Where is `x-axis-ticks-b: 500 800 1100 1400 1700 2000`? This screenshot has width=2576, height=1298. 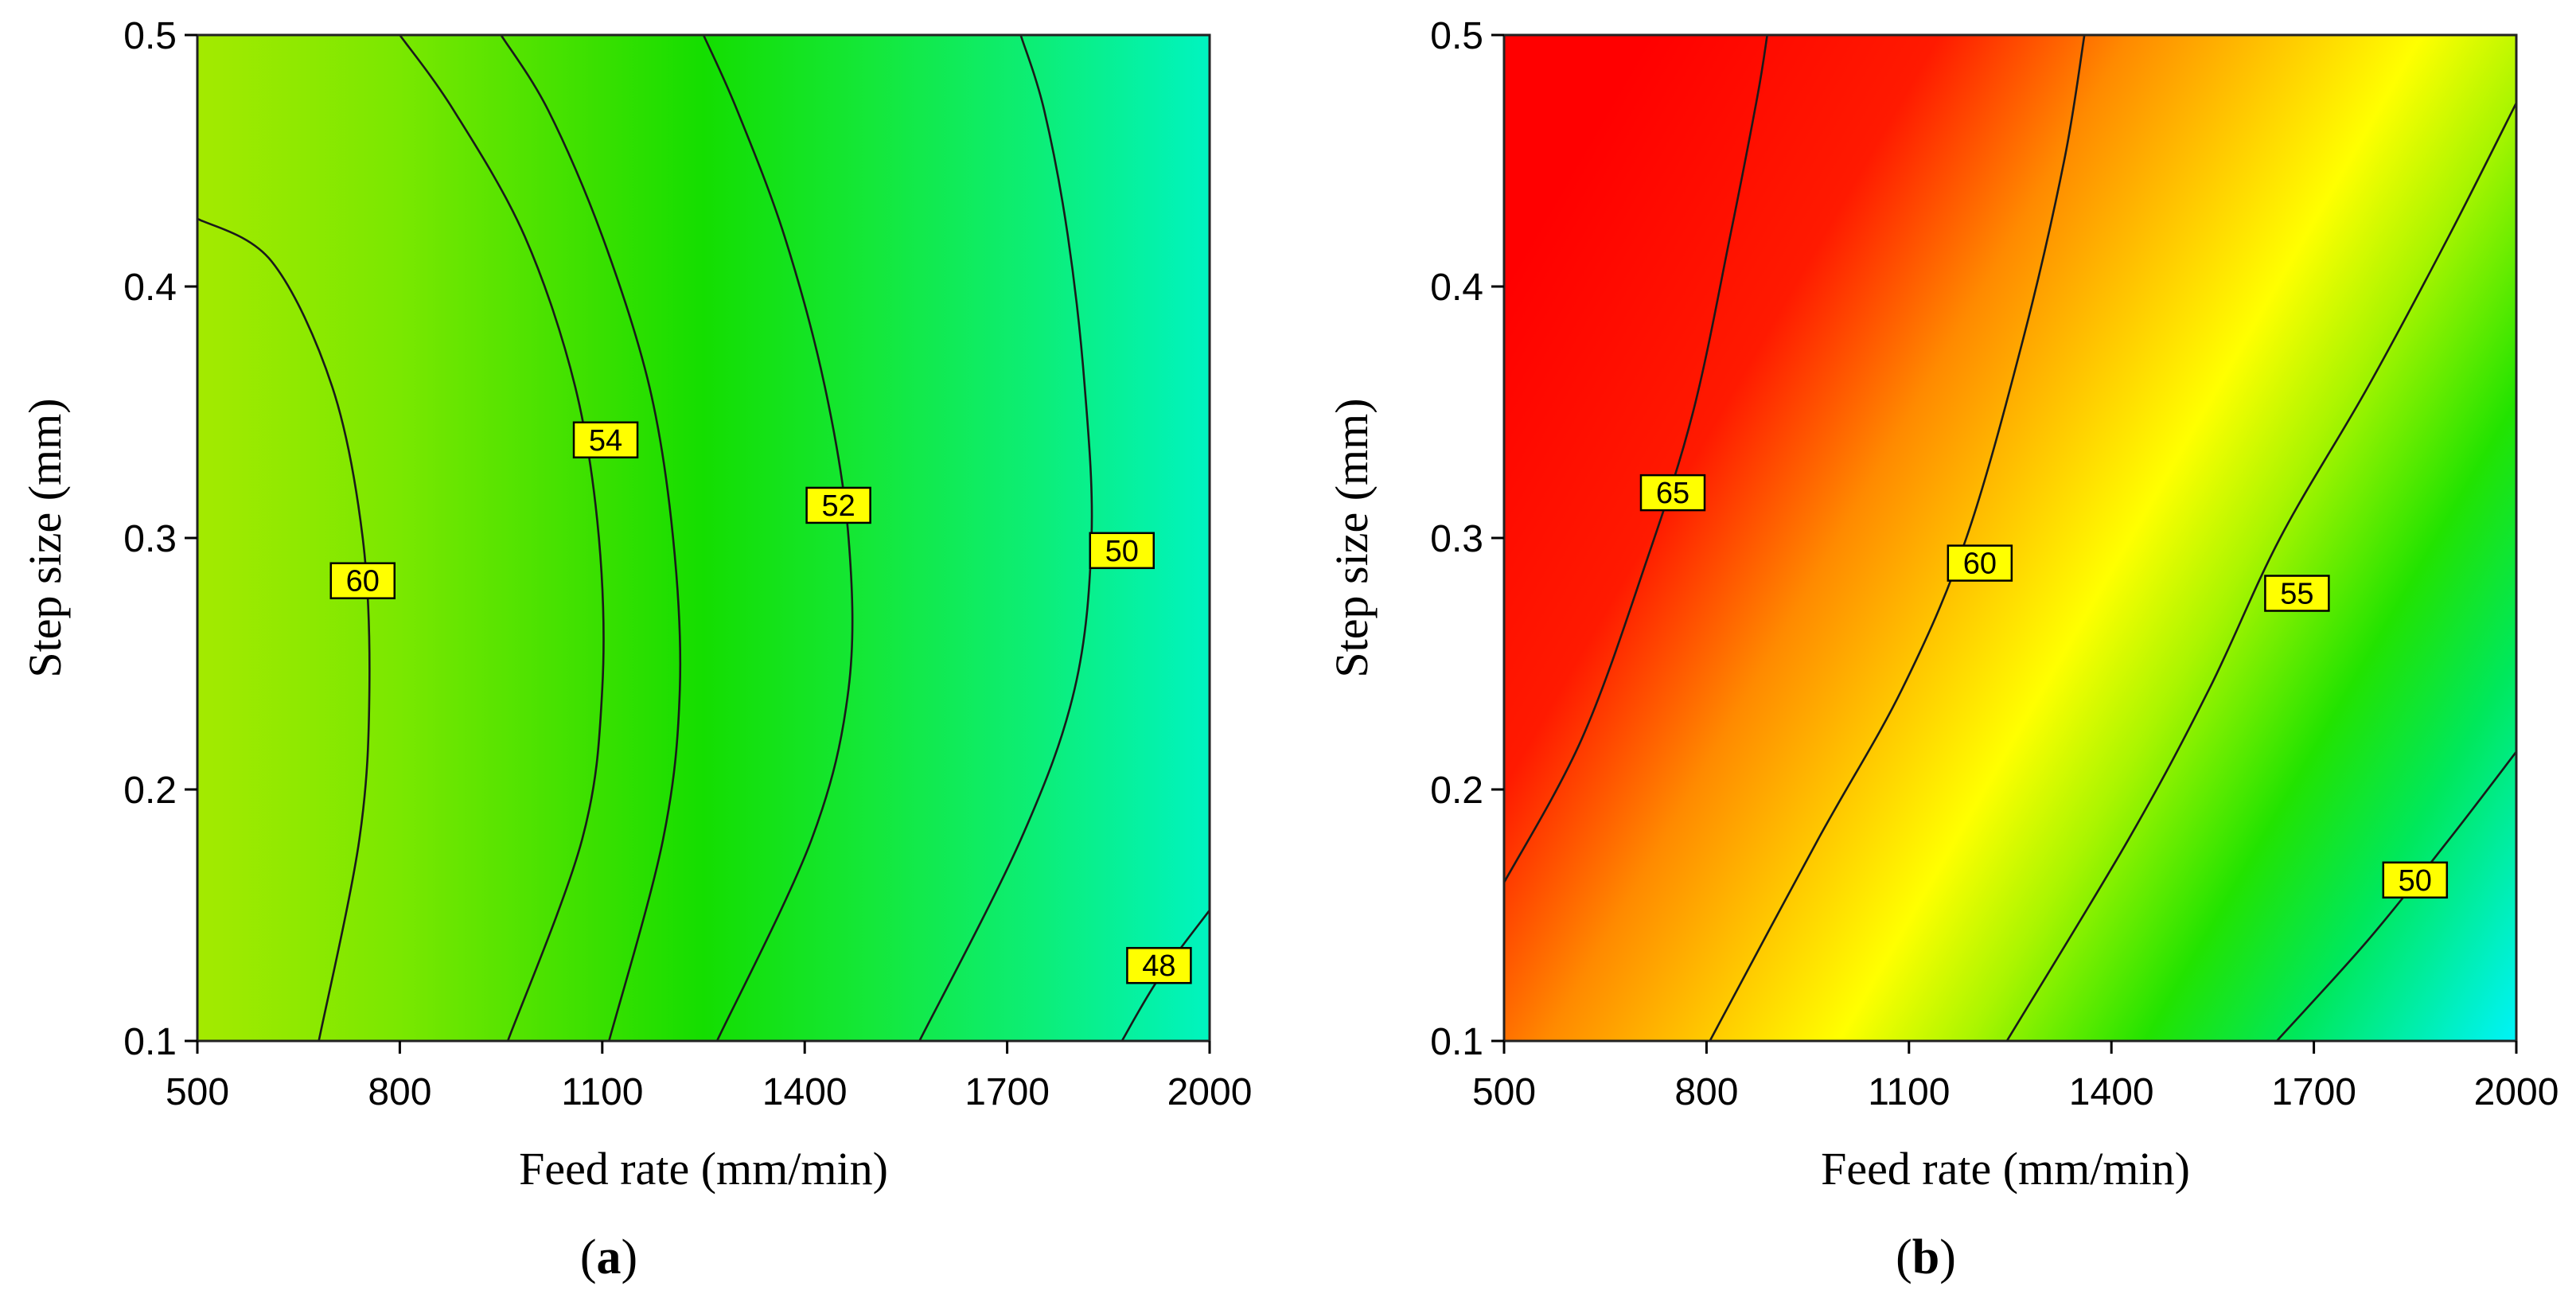 x-axis-ticks-b: 500 800 1100 1400 1700 2000 is located at coordinates (2015, 1077).